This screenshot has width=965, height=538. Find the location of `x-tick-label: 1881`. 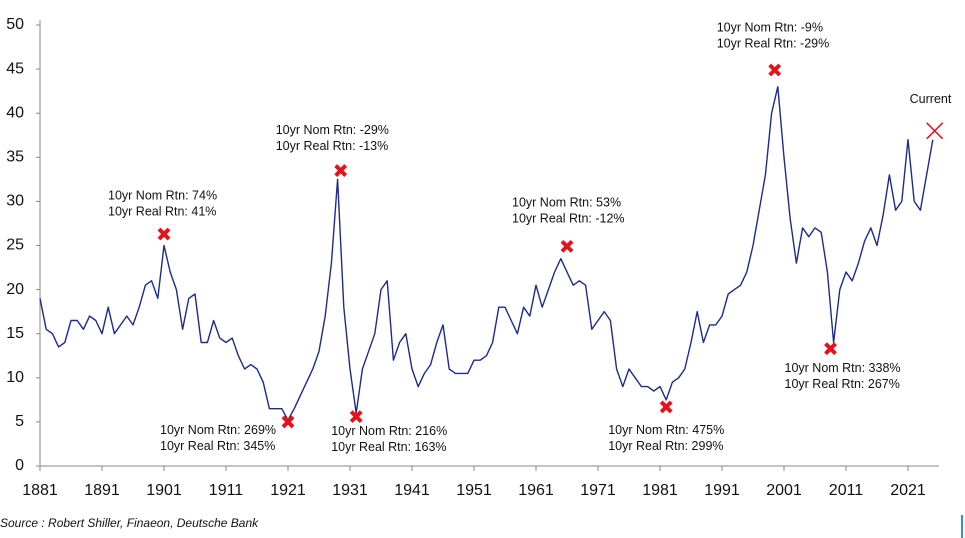

x-tick-label: 1881 is located at coordinates (40, 490).